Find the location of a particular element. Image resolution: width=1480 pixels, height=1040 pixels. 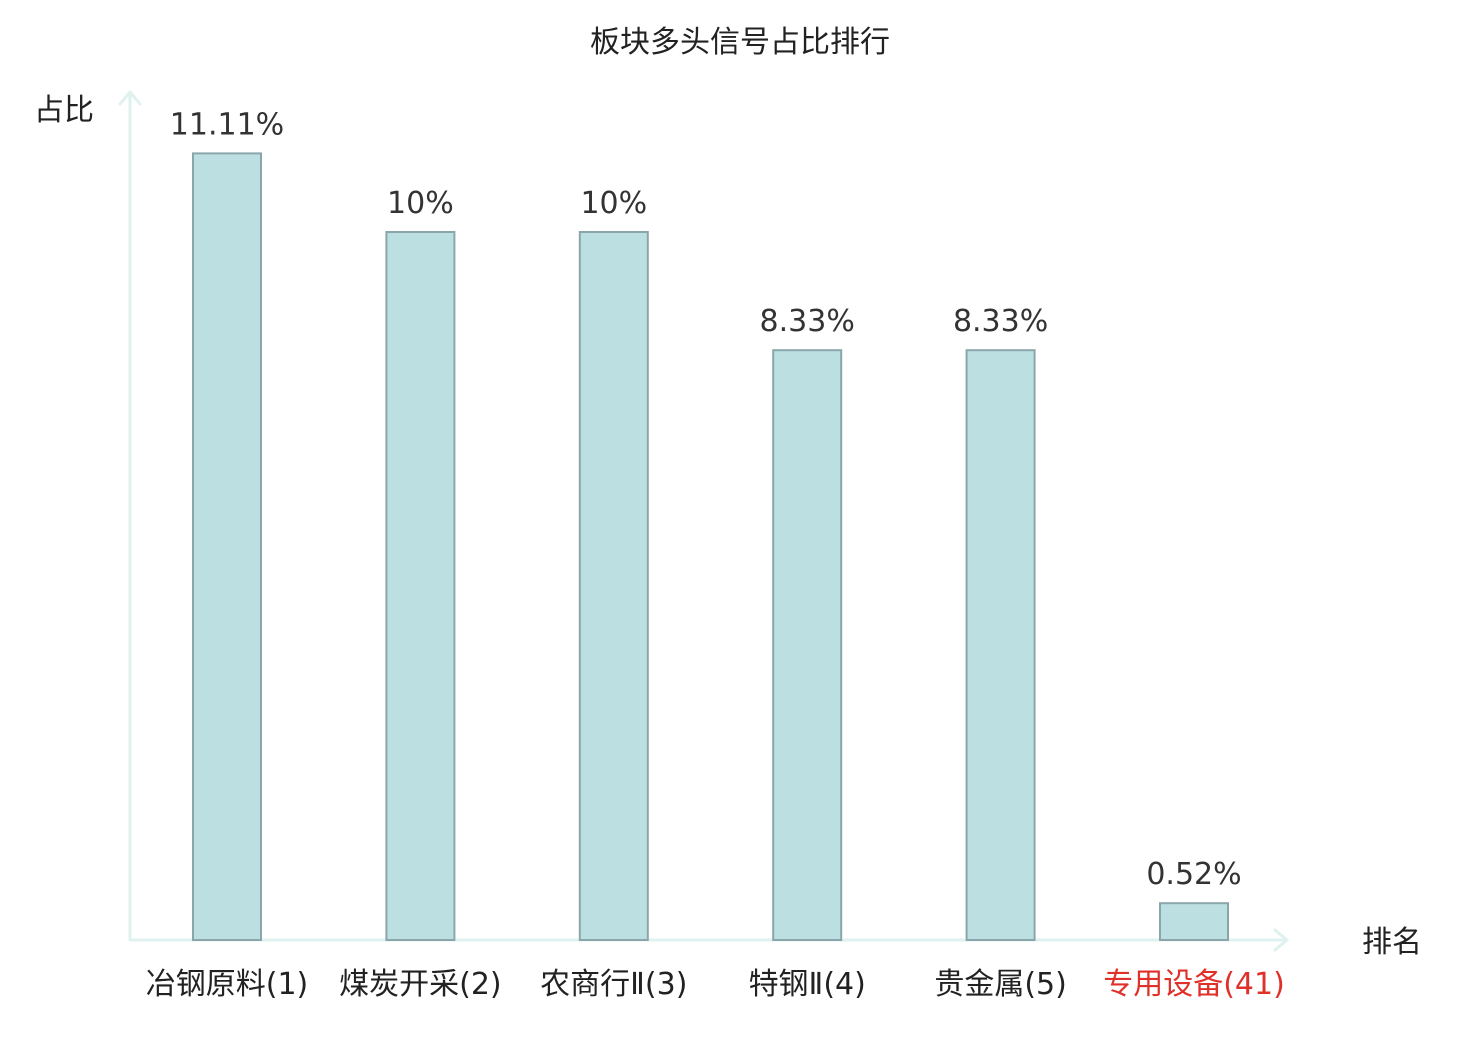

category-name: 特钢Ⅱ is located at coordinates (786, 984).